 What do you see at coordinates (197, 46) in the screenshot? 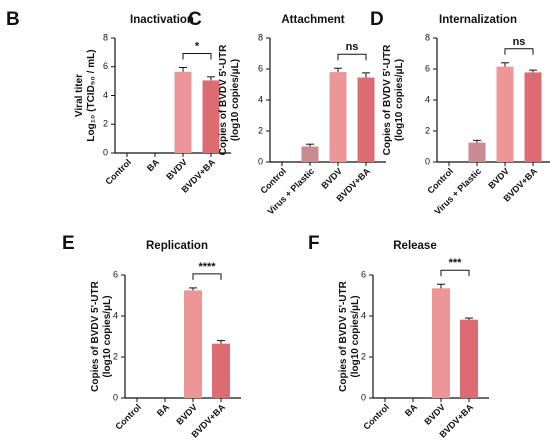
I see `significance-label: *` at bounding box center [197, 46].